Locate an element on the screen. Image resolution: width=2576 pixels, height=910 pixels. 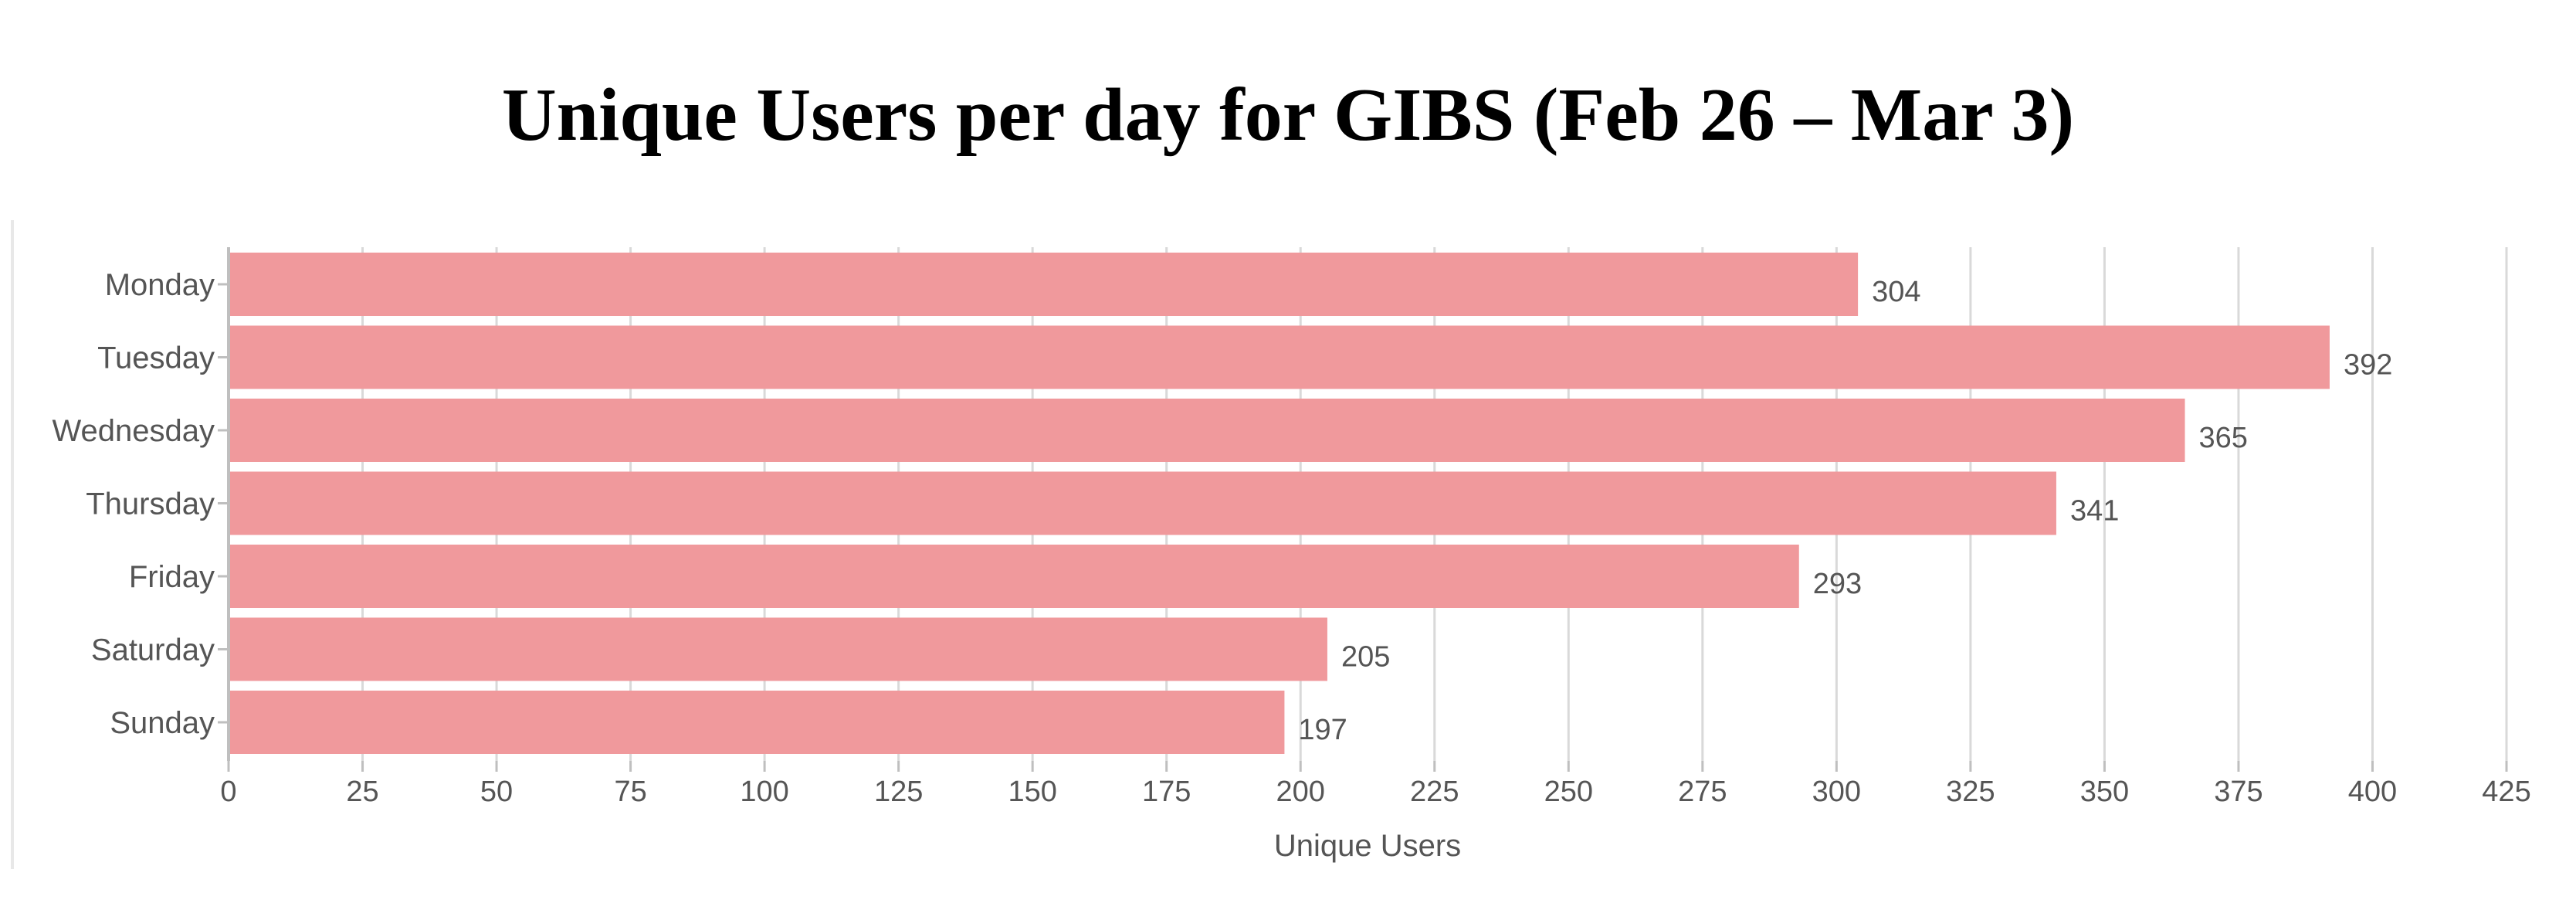
x-tick-label: 425 is located at coordinates (2506, 792).